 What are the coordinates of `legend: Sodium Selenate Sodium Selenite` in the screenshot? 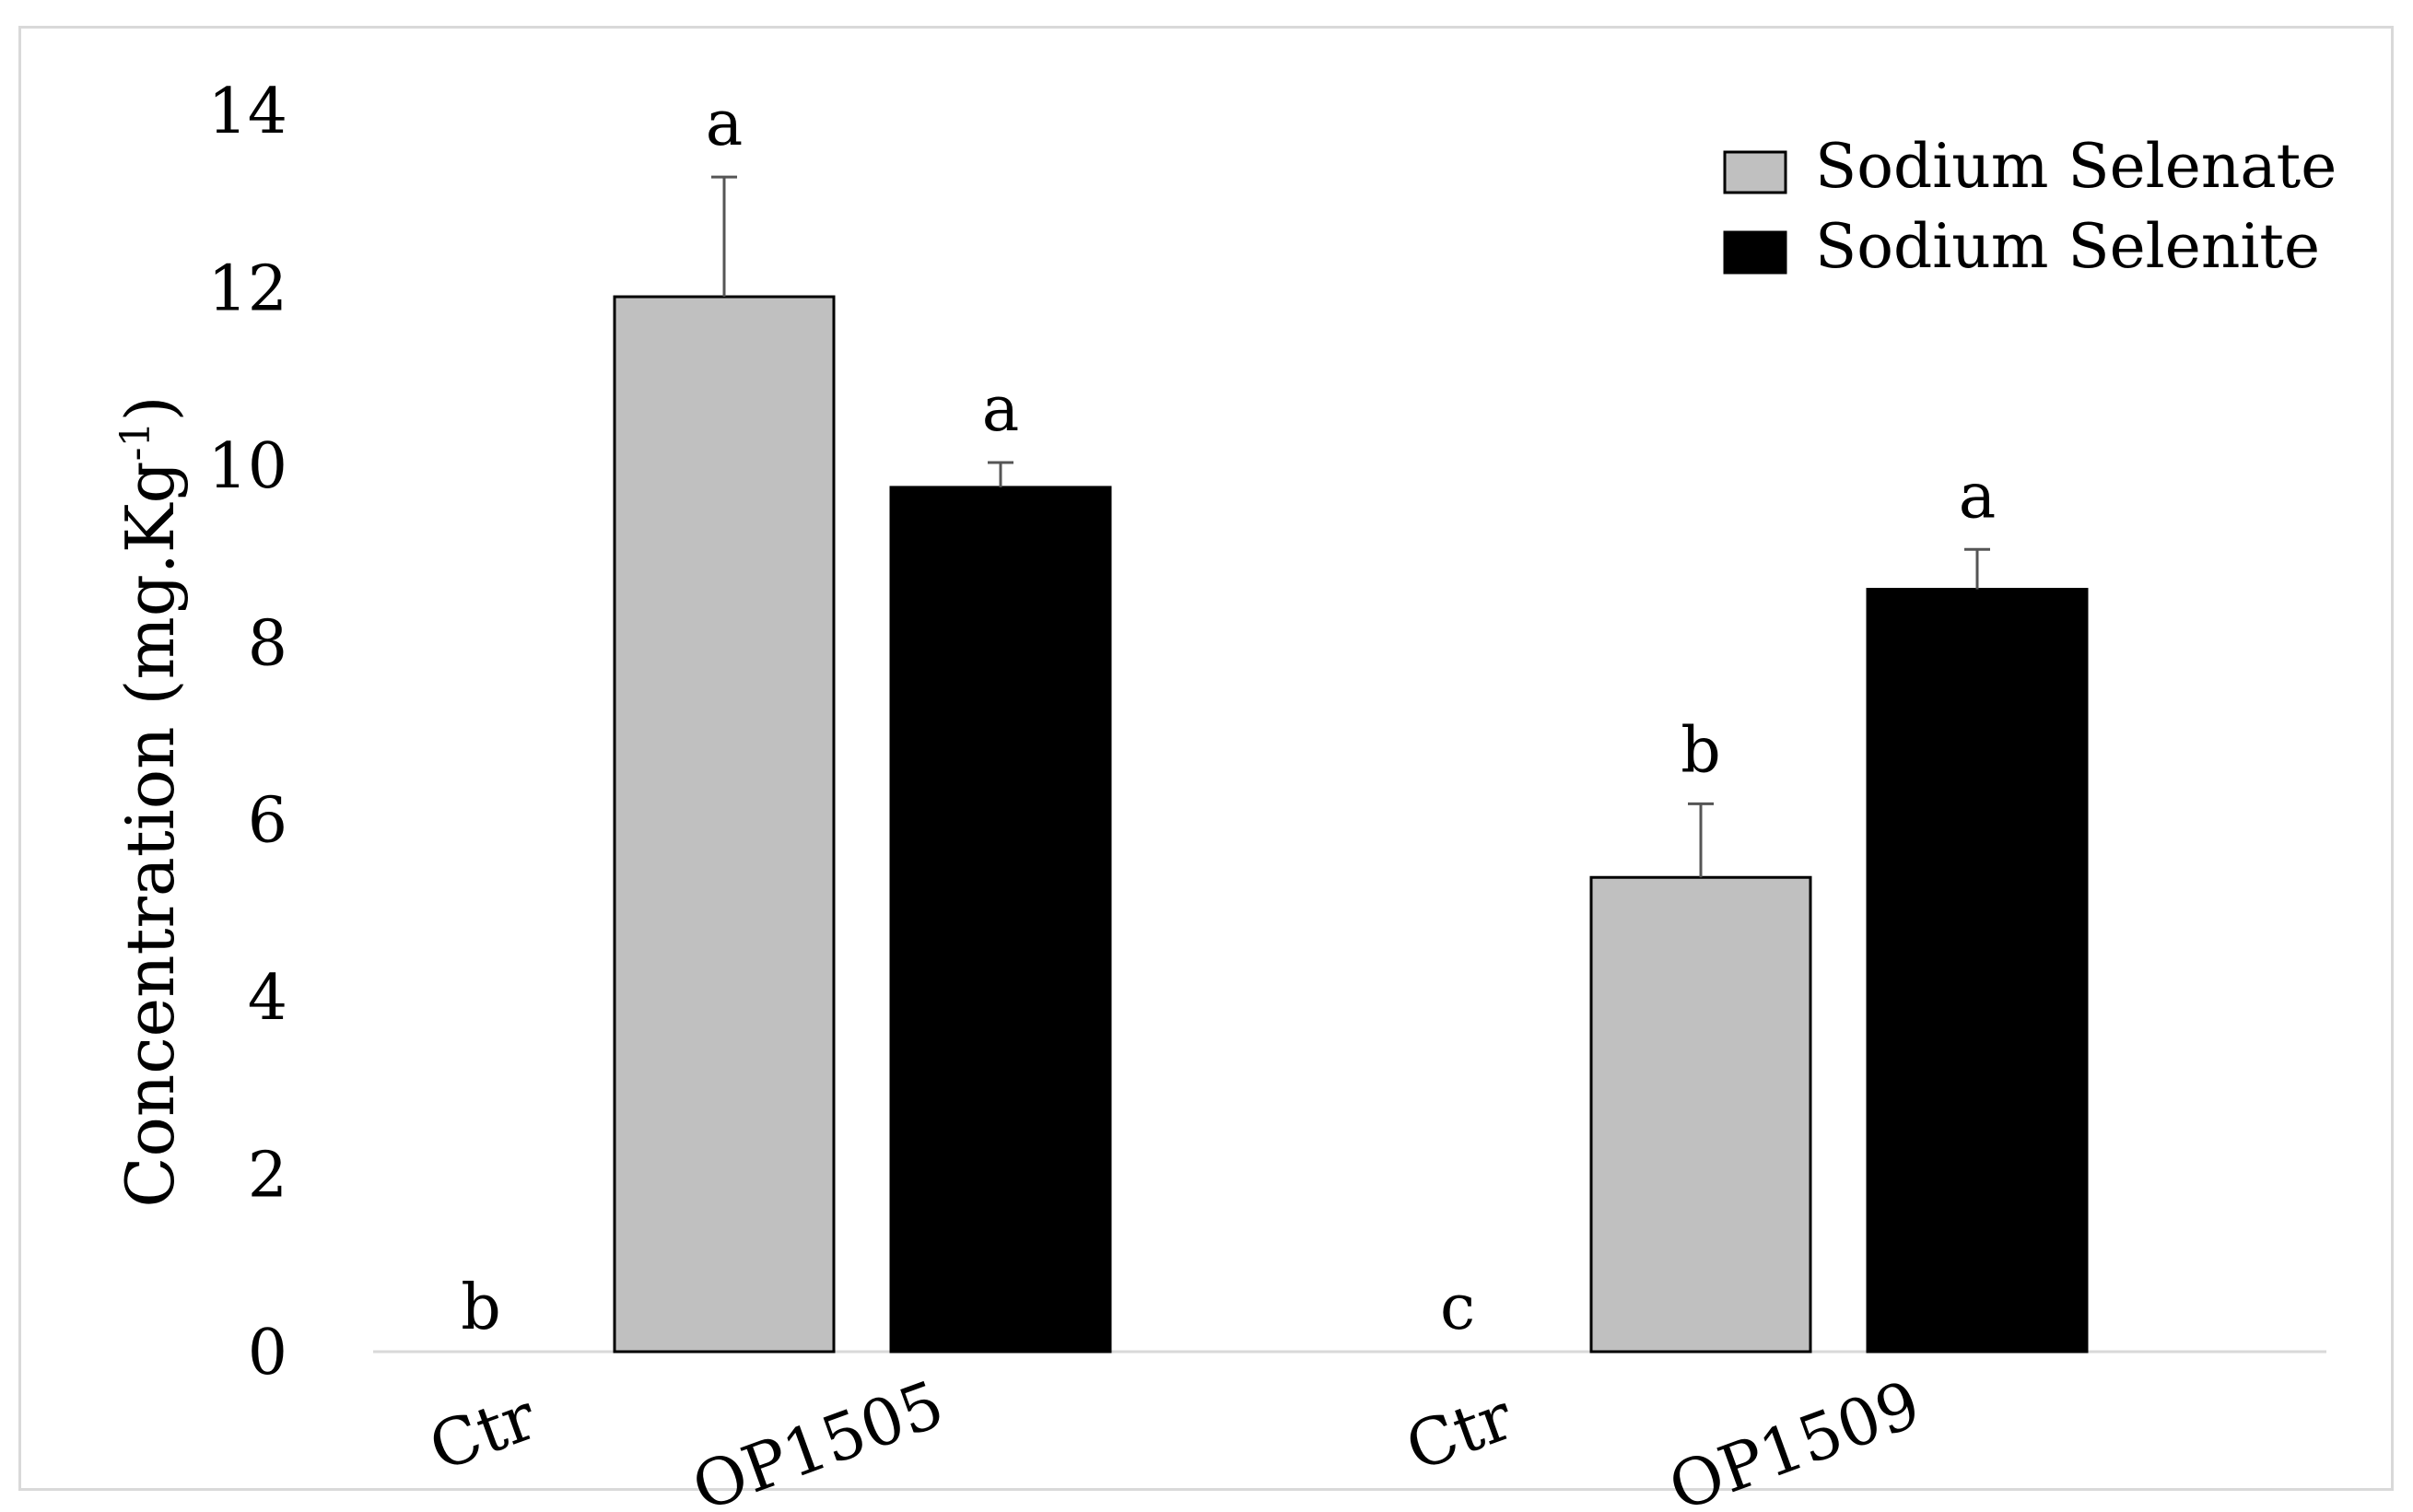 It's located at (2030, 206).